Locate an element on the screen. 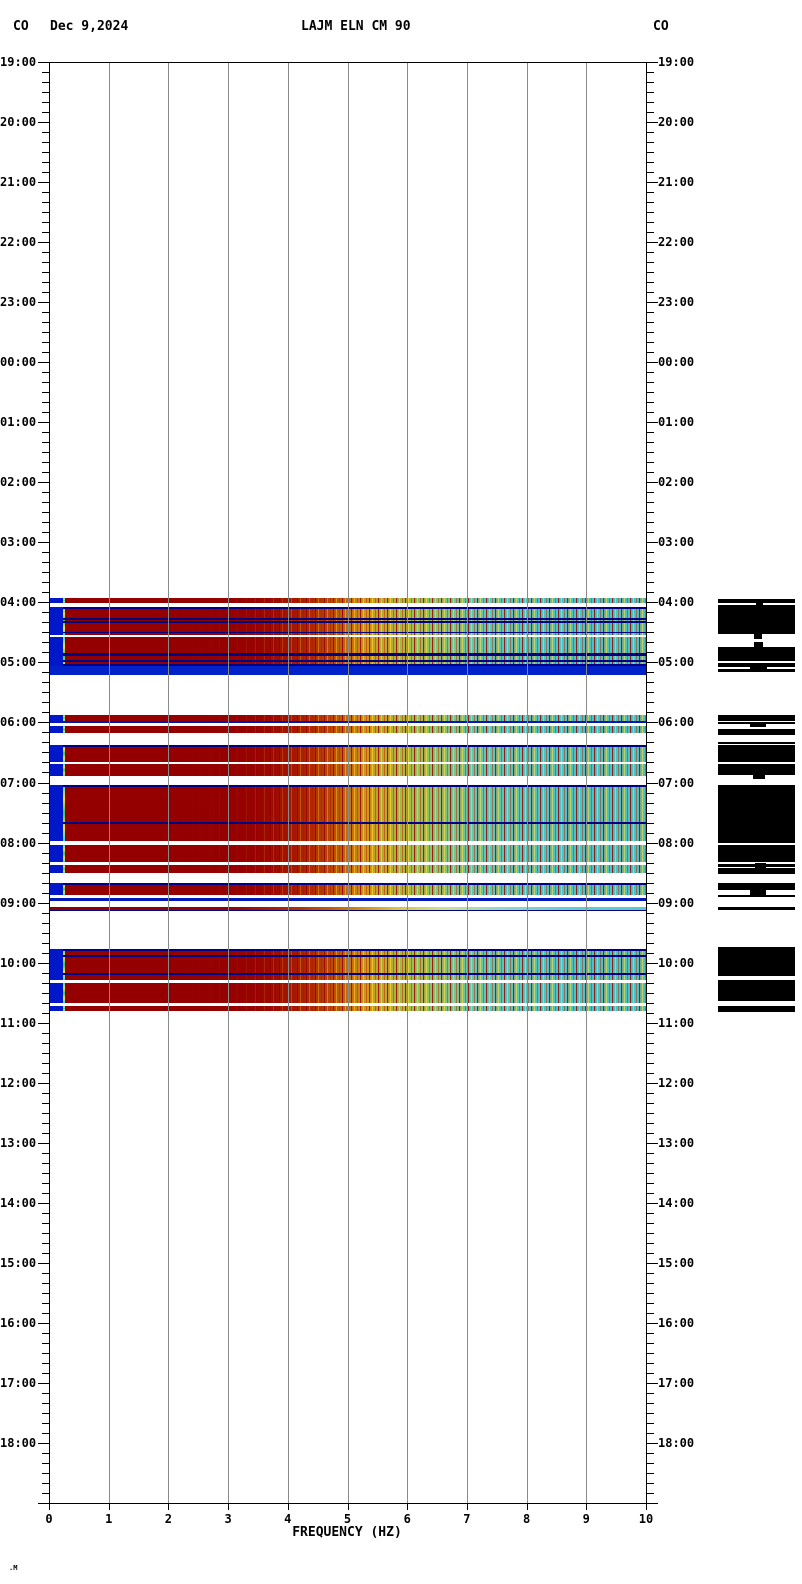  time-label-left: 15:00 is located at coordinates (18, 1262).